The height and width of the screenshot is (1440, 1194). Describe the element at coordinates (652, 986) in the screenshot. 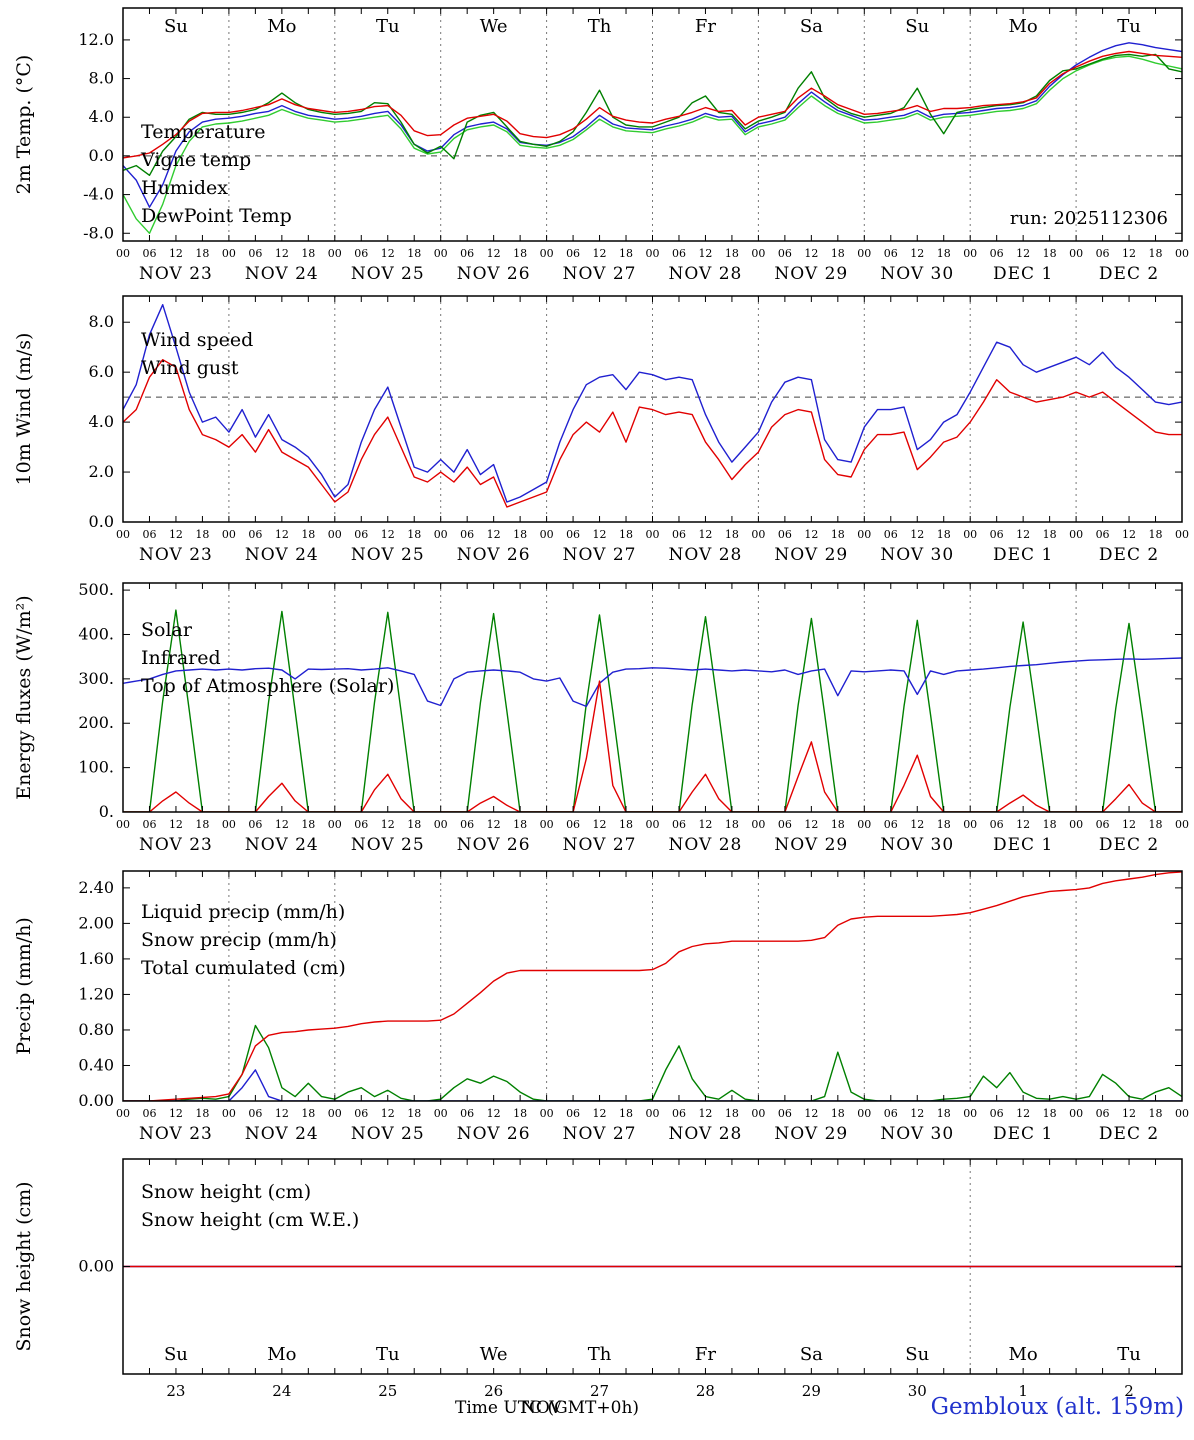

I see `series-total-cumulated-cm` at that location.